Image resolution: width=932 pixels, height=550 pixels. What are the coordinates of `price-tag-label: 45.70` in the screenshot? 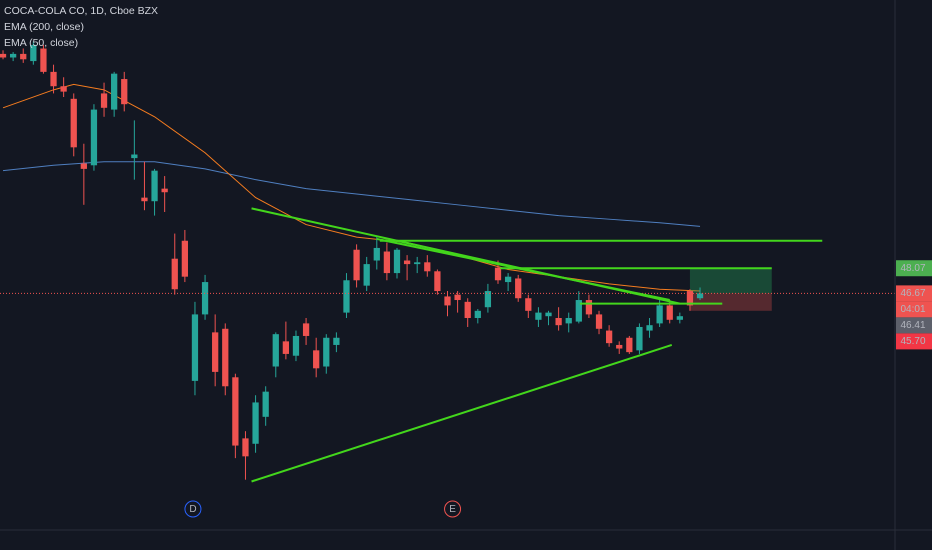 It's located at (912, 341).